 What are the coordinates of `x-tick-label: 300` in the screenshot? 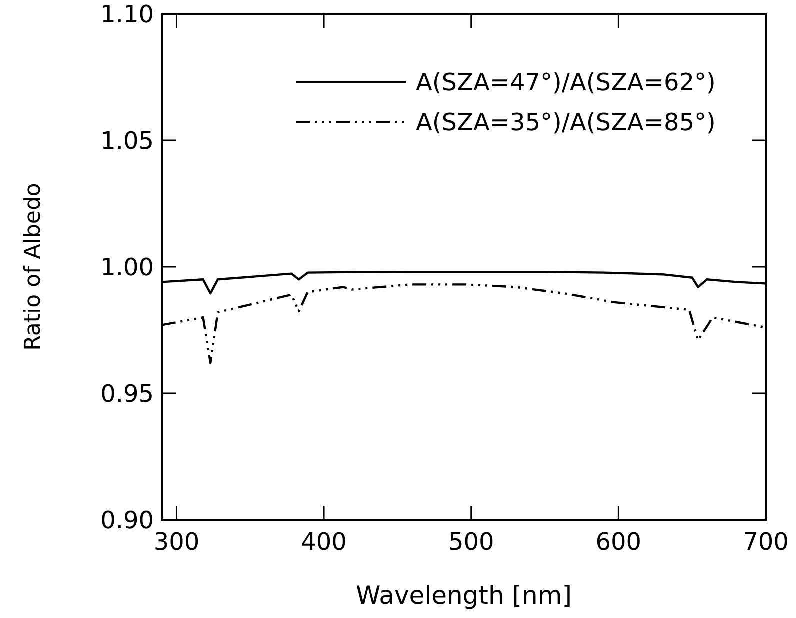 It's located at (177, 542).